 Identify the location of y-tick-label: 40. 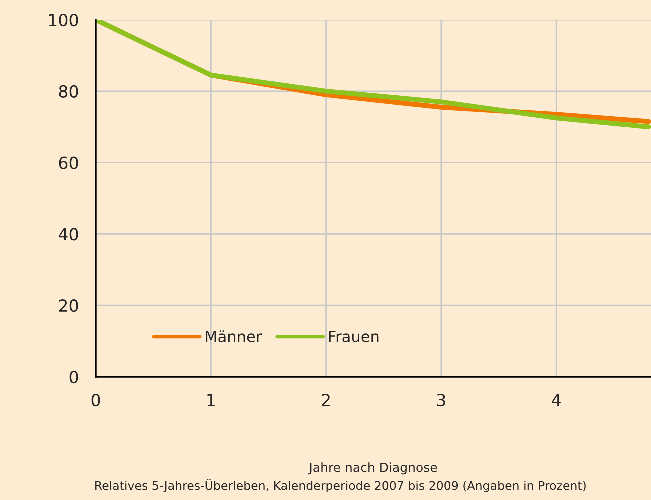
(68, 234).